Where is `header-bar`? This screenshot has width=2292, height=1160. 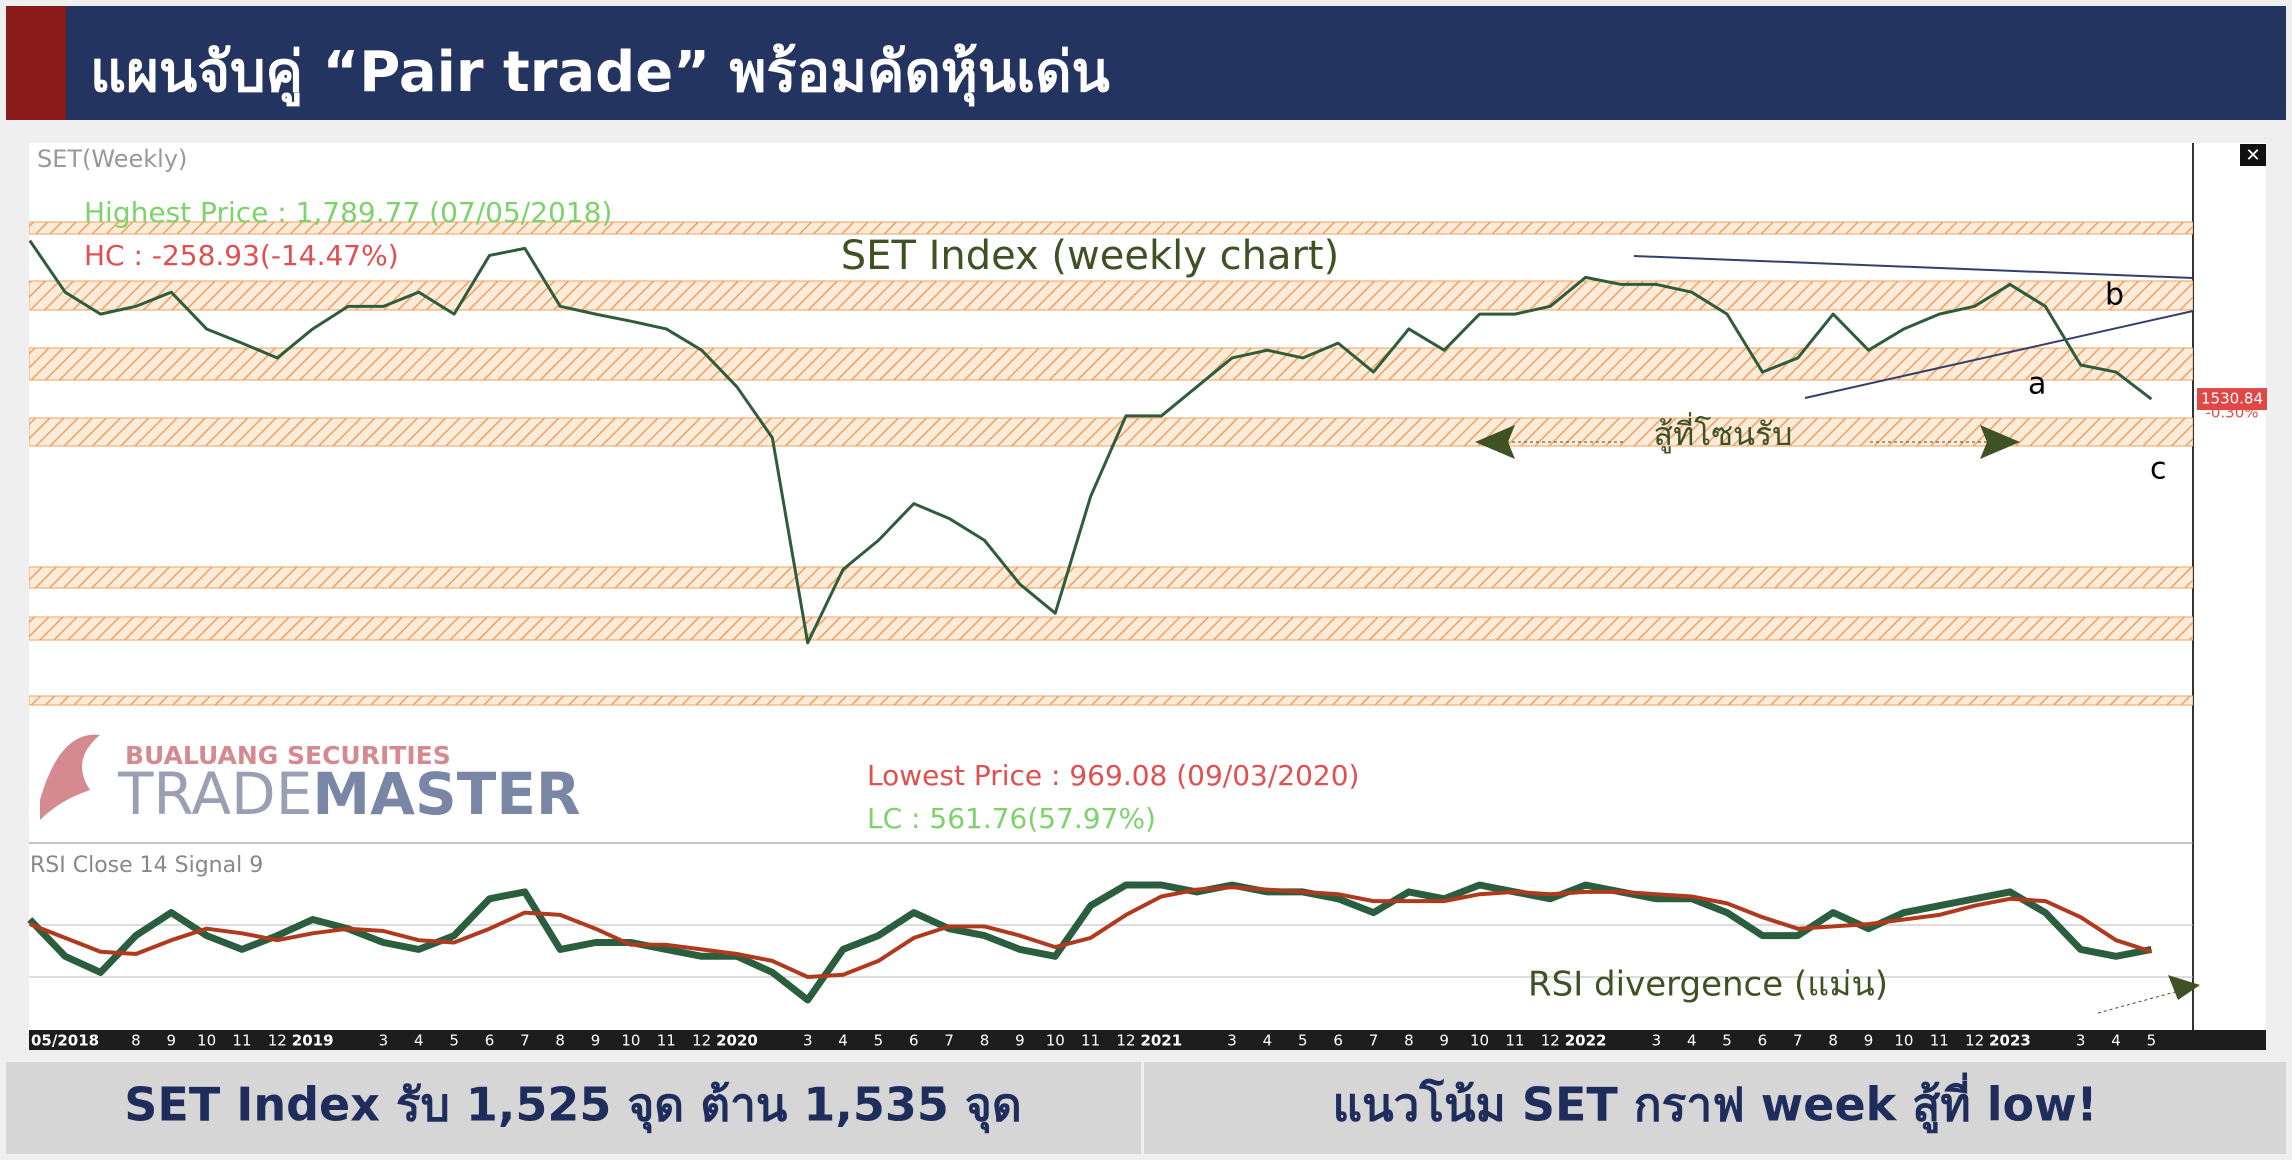 header-bar is located at coordinates (1146, 63).